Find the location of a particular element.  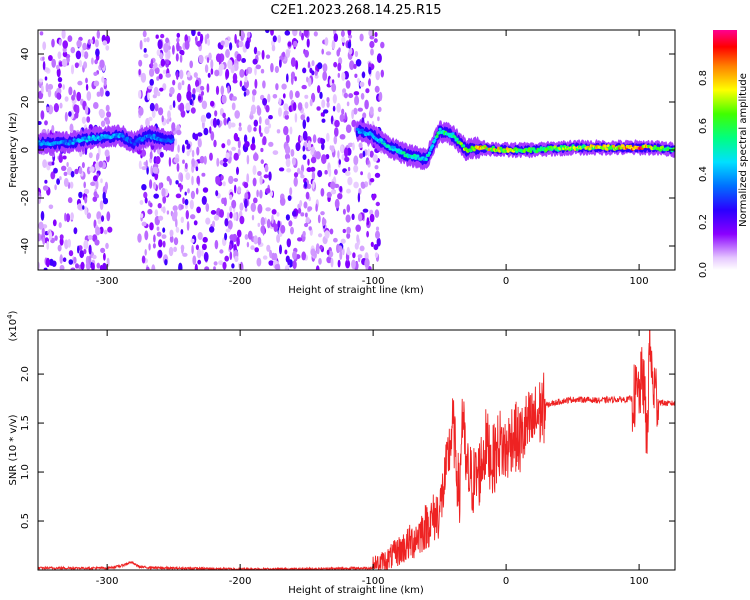

y-tick-label: 20 is located at coordinates (25, 102).